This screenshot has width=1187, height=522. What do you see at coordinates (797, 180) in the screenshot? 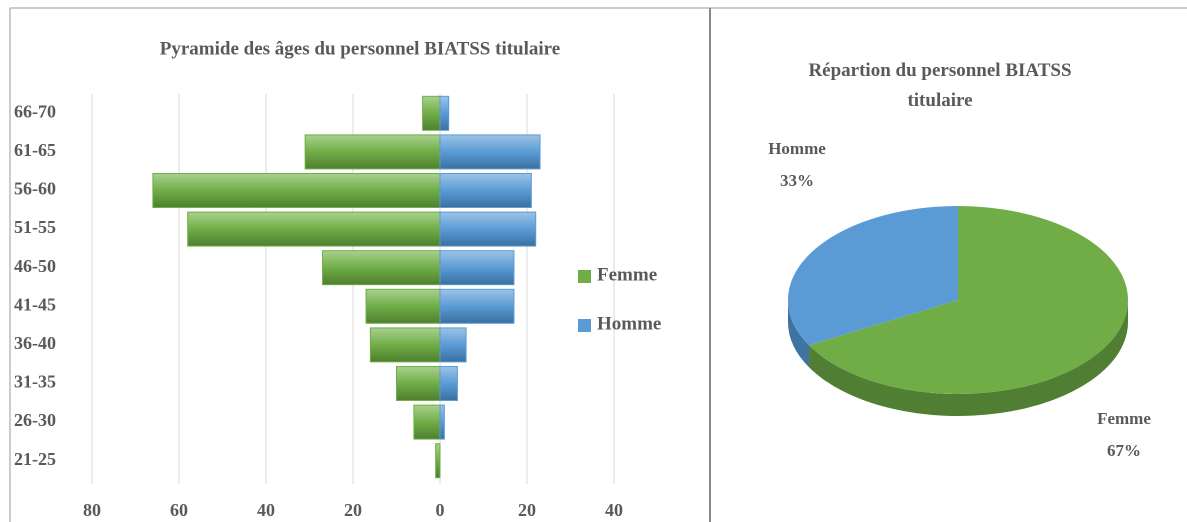
I see `pie-value-label: 33%` at bounding box center [797, 180].